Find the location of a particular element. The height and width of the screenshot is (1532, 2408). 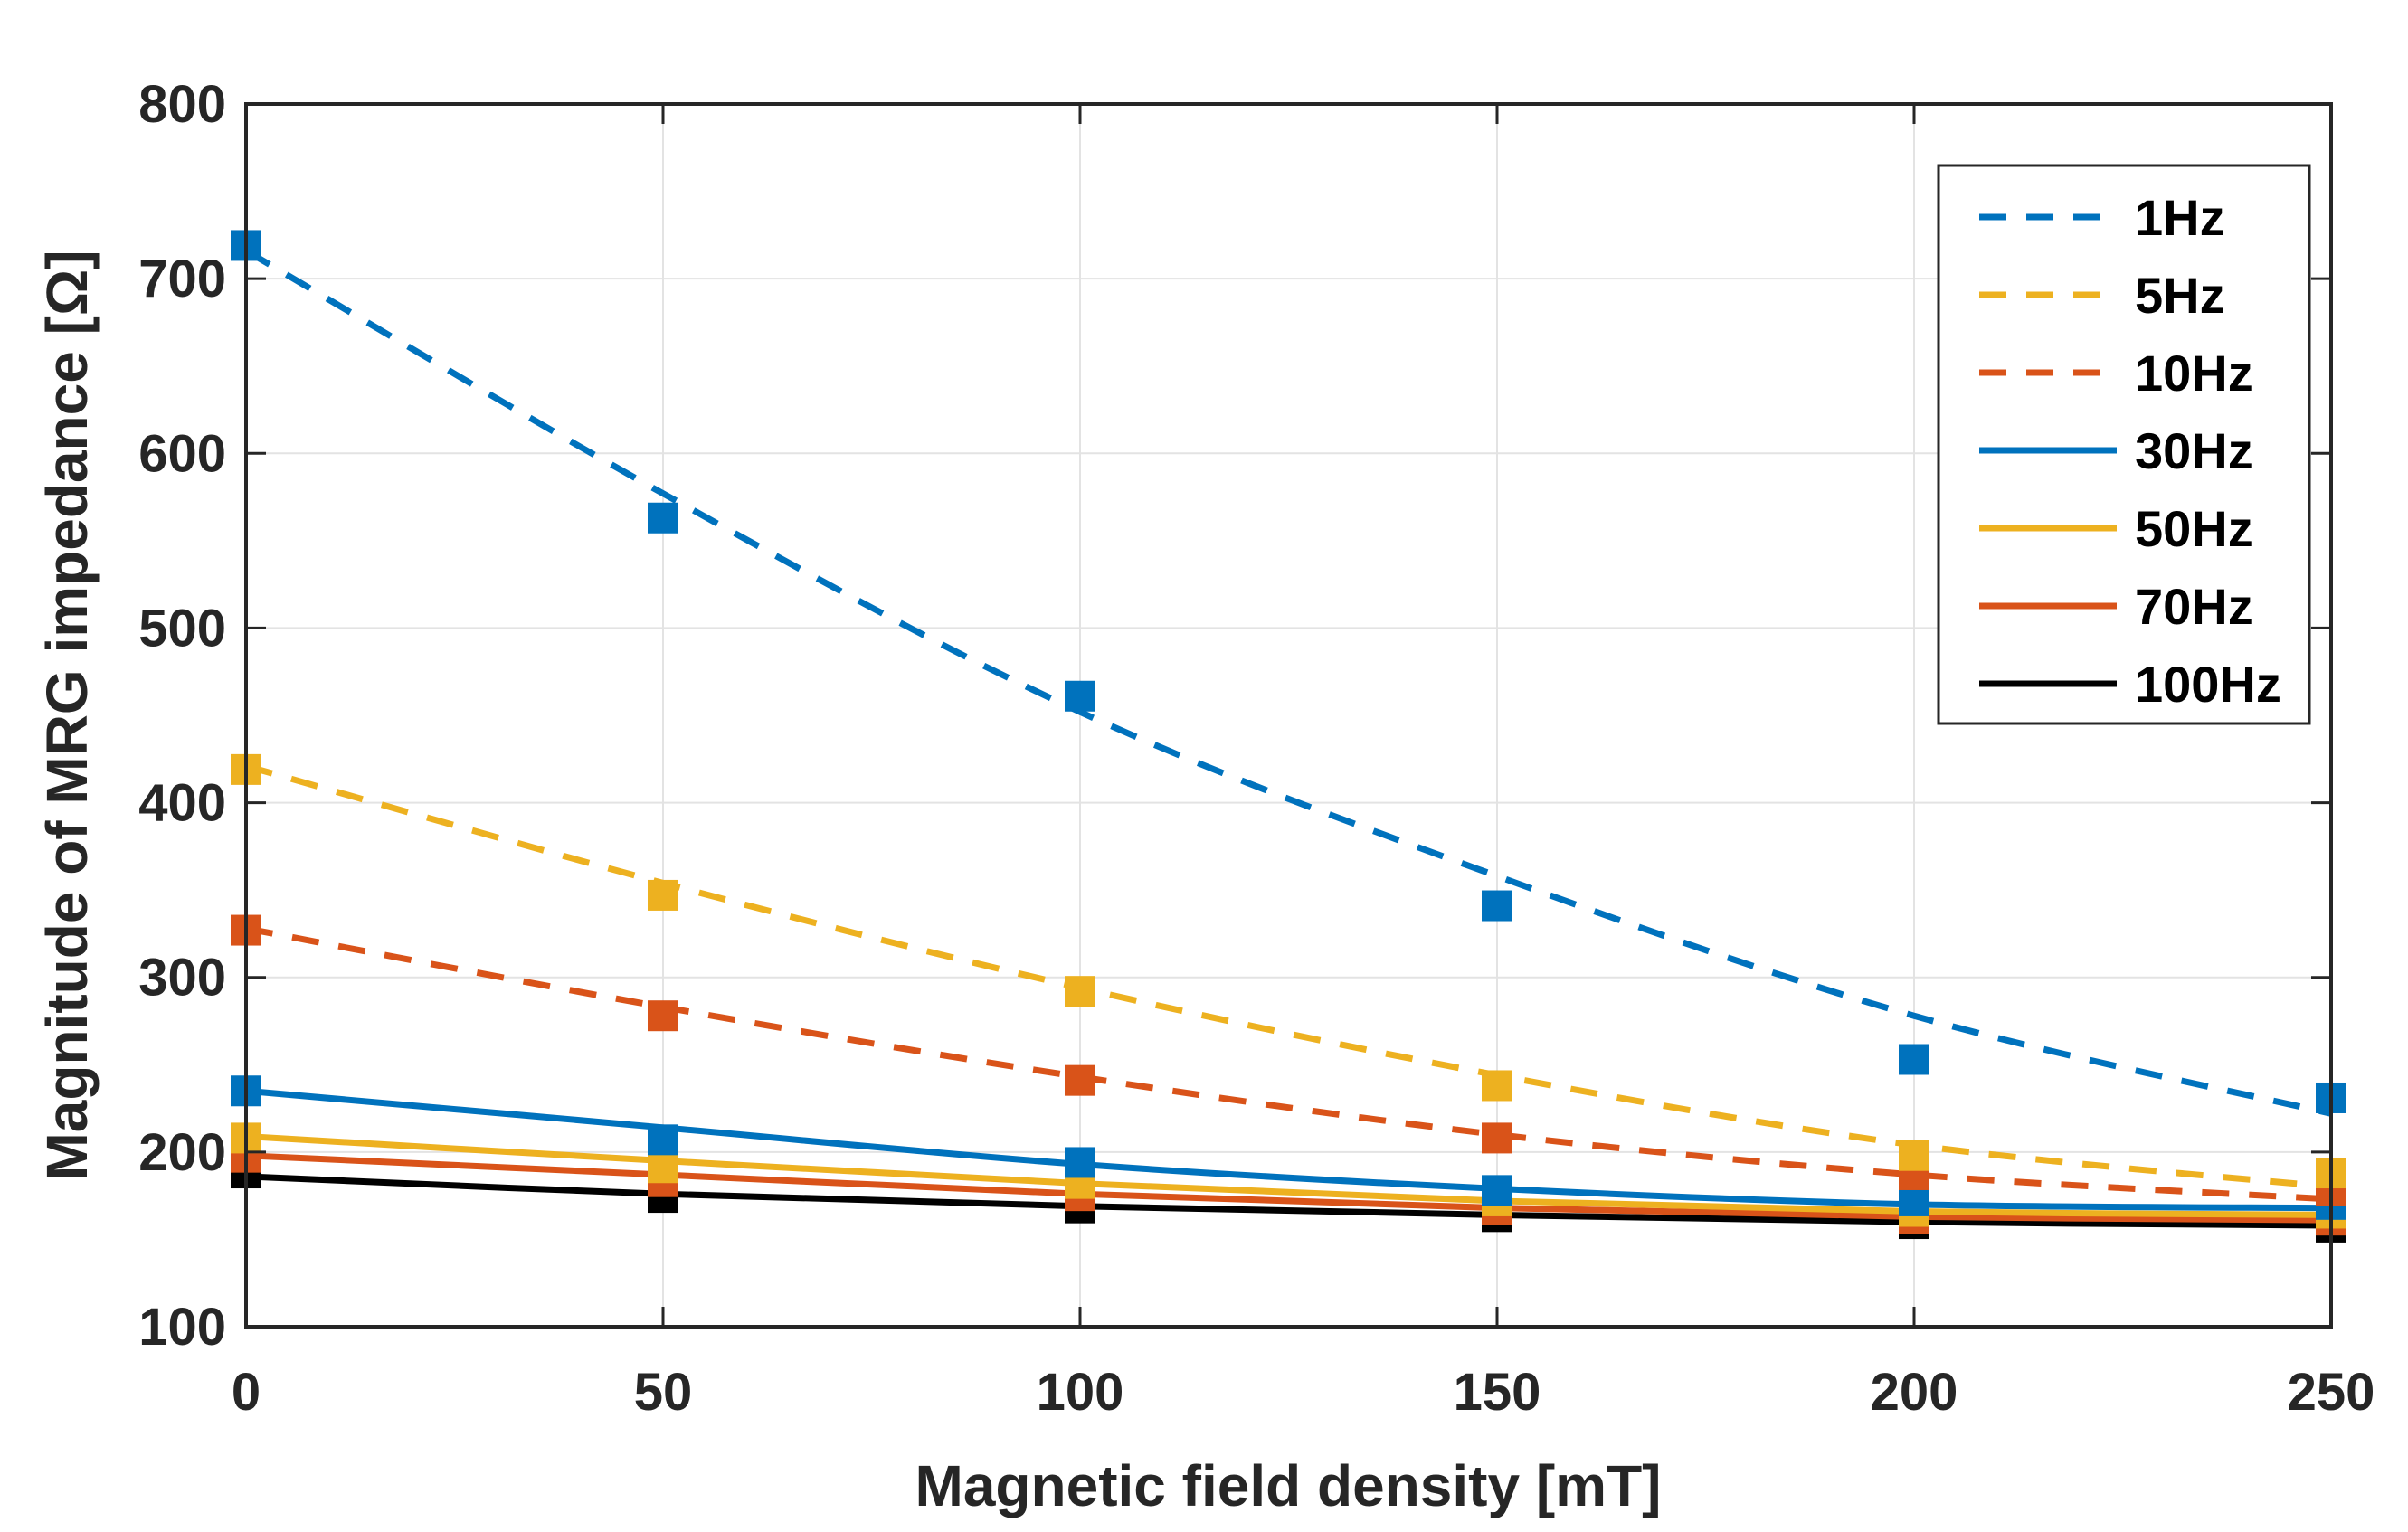

y-tick-label: 700 is located at coordinates (182, 279).